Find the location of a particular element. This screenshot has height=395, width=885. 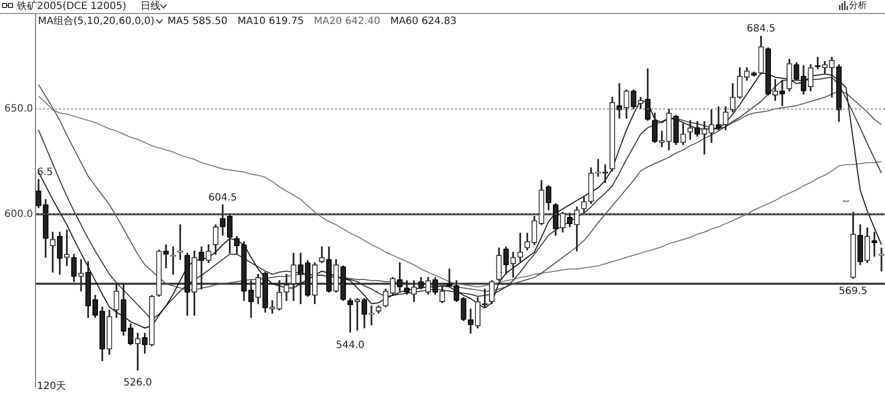

annotation: 569.5 is located at coordinates (853, 292).